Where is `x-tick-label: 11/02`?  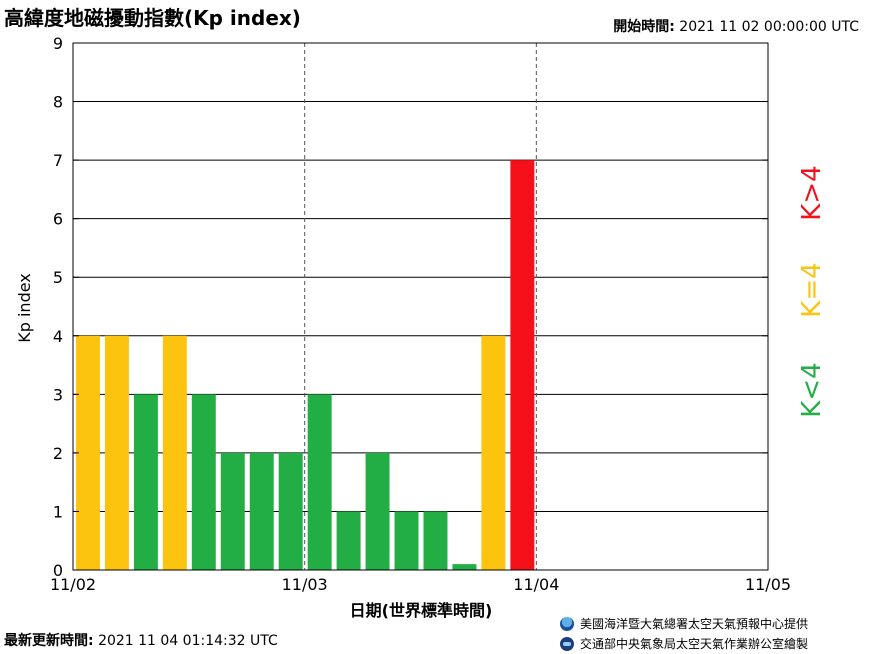 x-tick-label: 11/02 is located at coordinates (73, 584).